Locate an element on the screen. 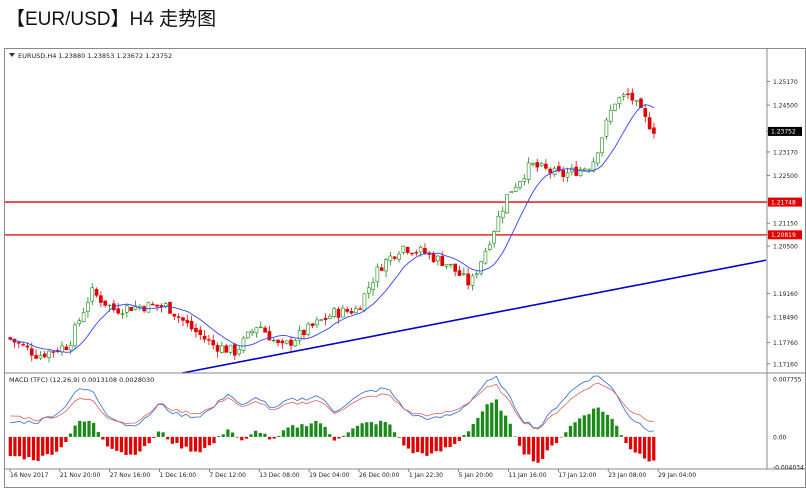 This screenshot has width=806, height=494. level-price-label: 1.20819 is located at coordinates (783, 235).